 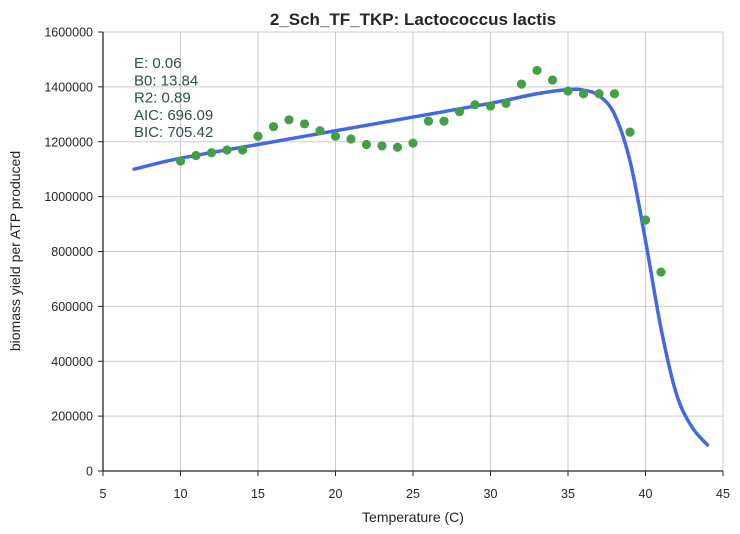 I want to click on y-tick-label: 600000, so click(x=72, y=307).